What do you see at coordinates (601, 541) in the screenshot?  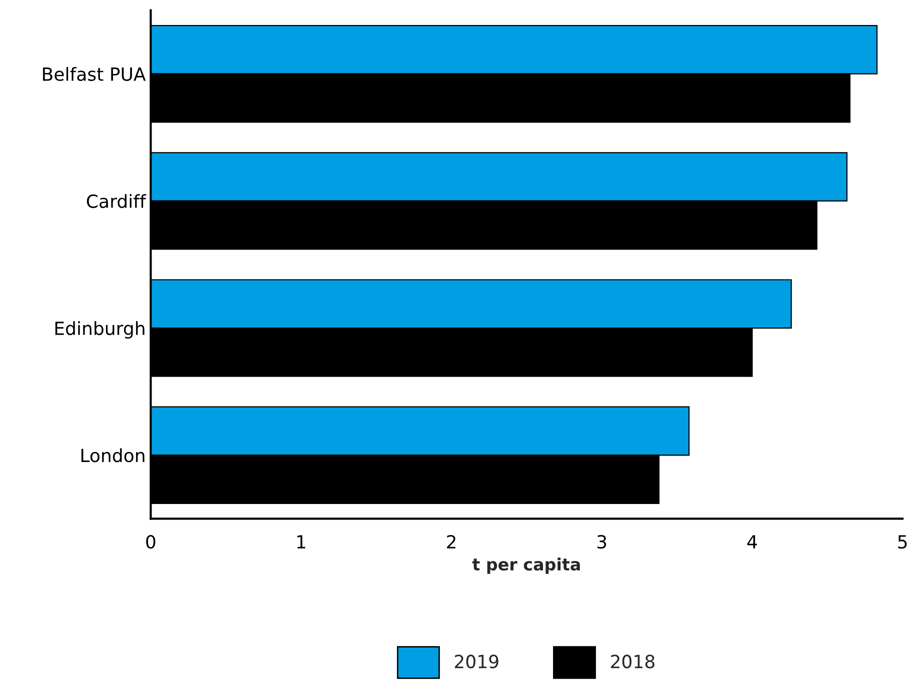 I see `x-tick-label: 3` at bounding box center [601, 541].